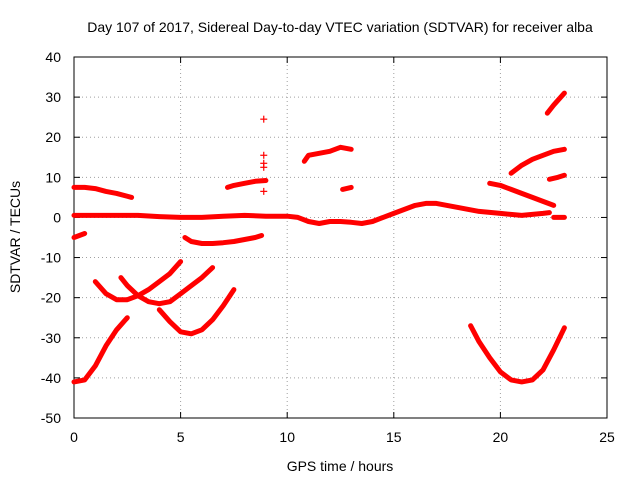 The height and width of the screenshot is (480, 640). What do you see at coordinates (347, 188) in the screenshot?
I see `series-arc-12-13h-short` at bounding box center [347, 188].